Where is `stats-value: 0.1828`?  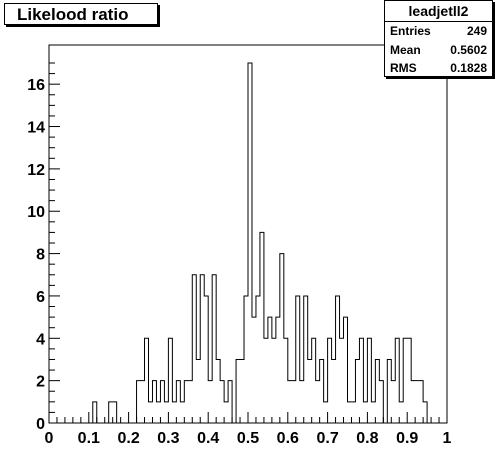 stats-value: 0.1828 is located at coordinates (468, 68).